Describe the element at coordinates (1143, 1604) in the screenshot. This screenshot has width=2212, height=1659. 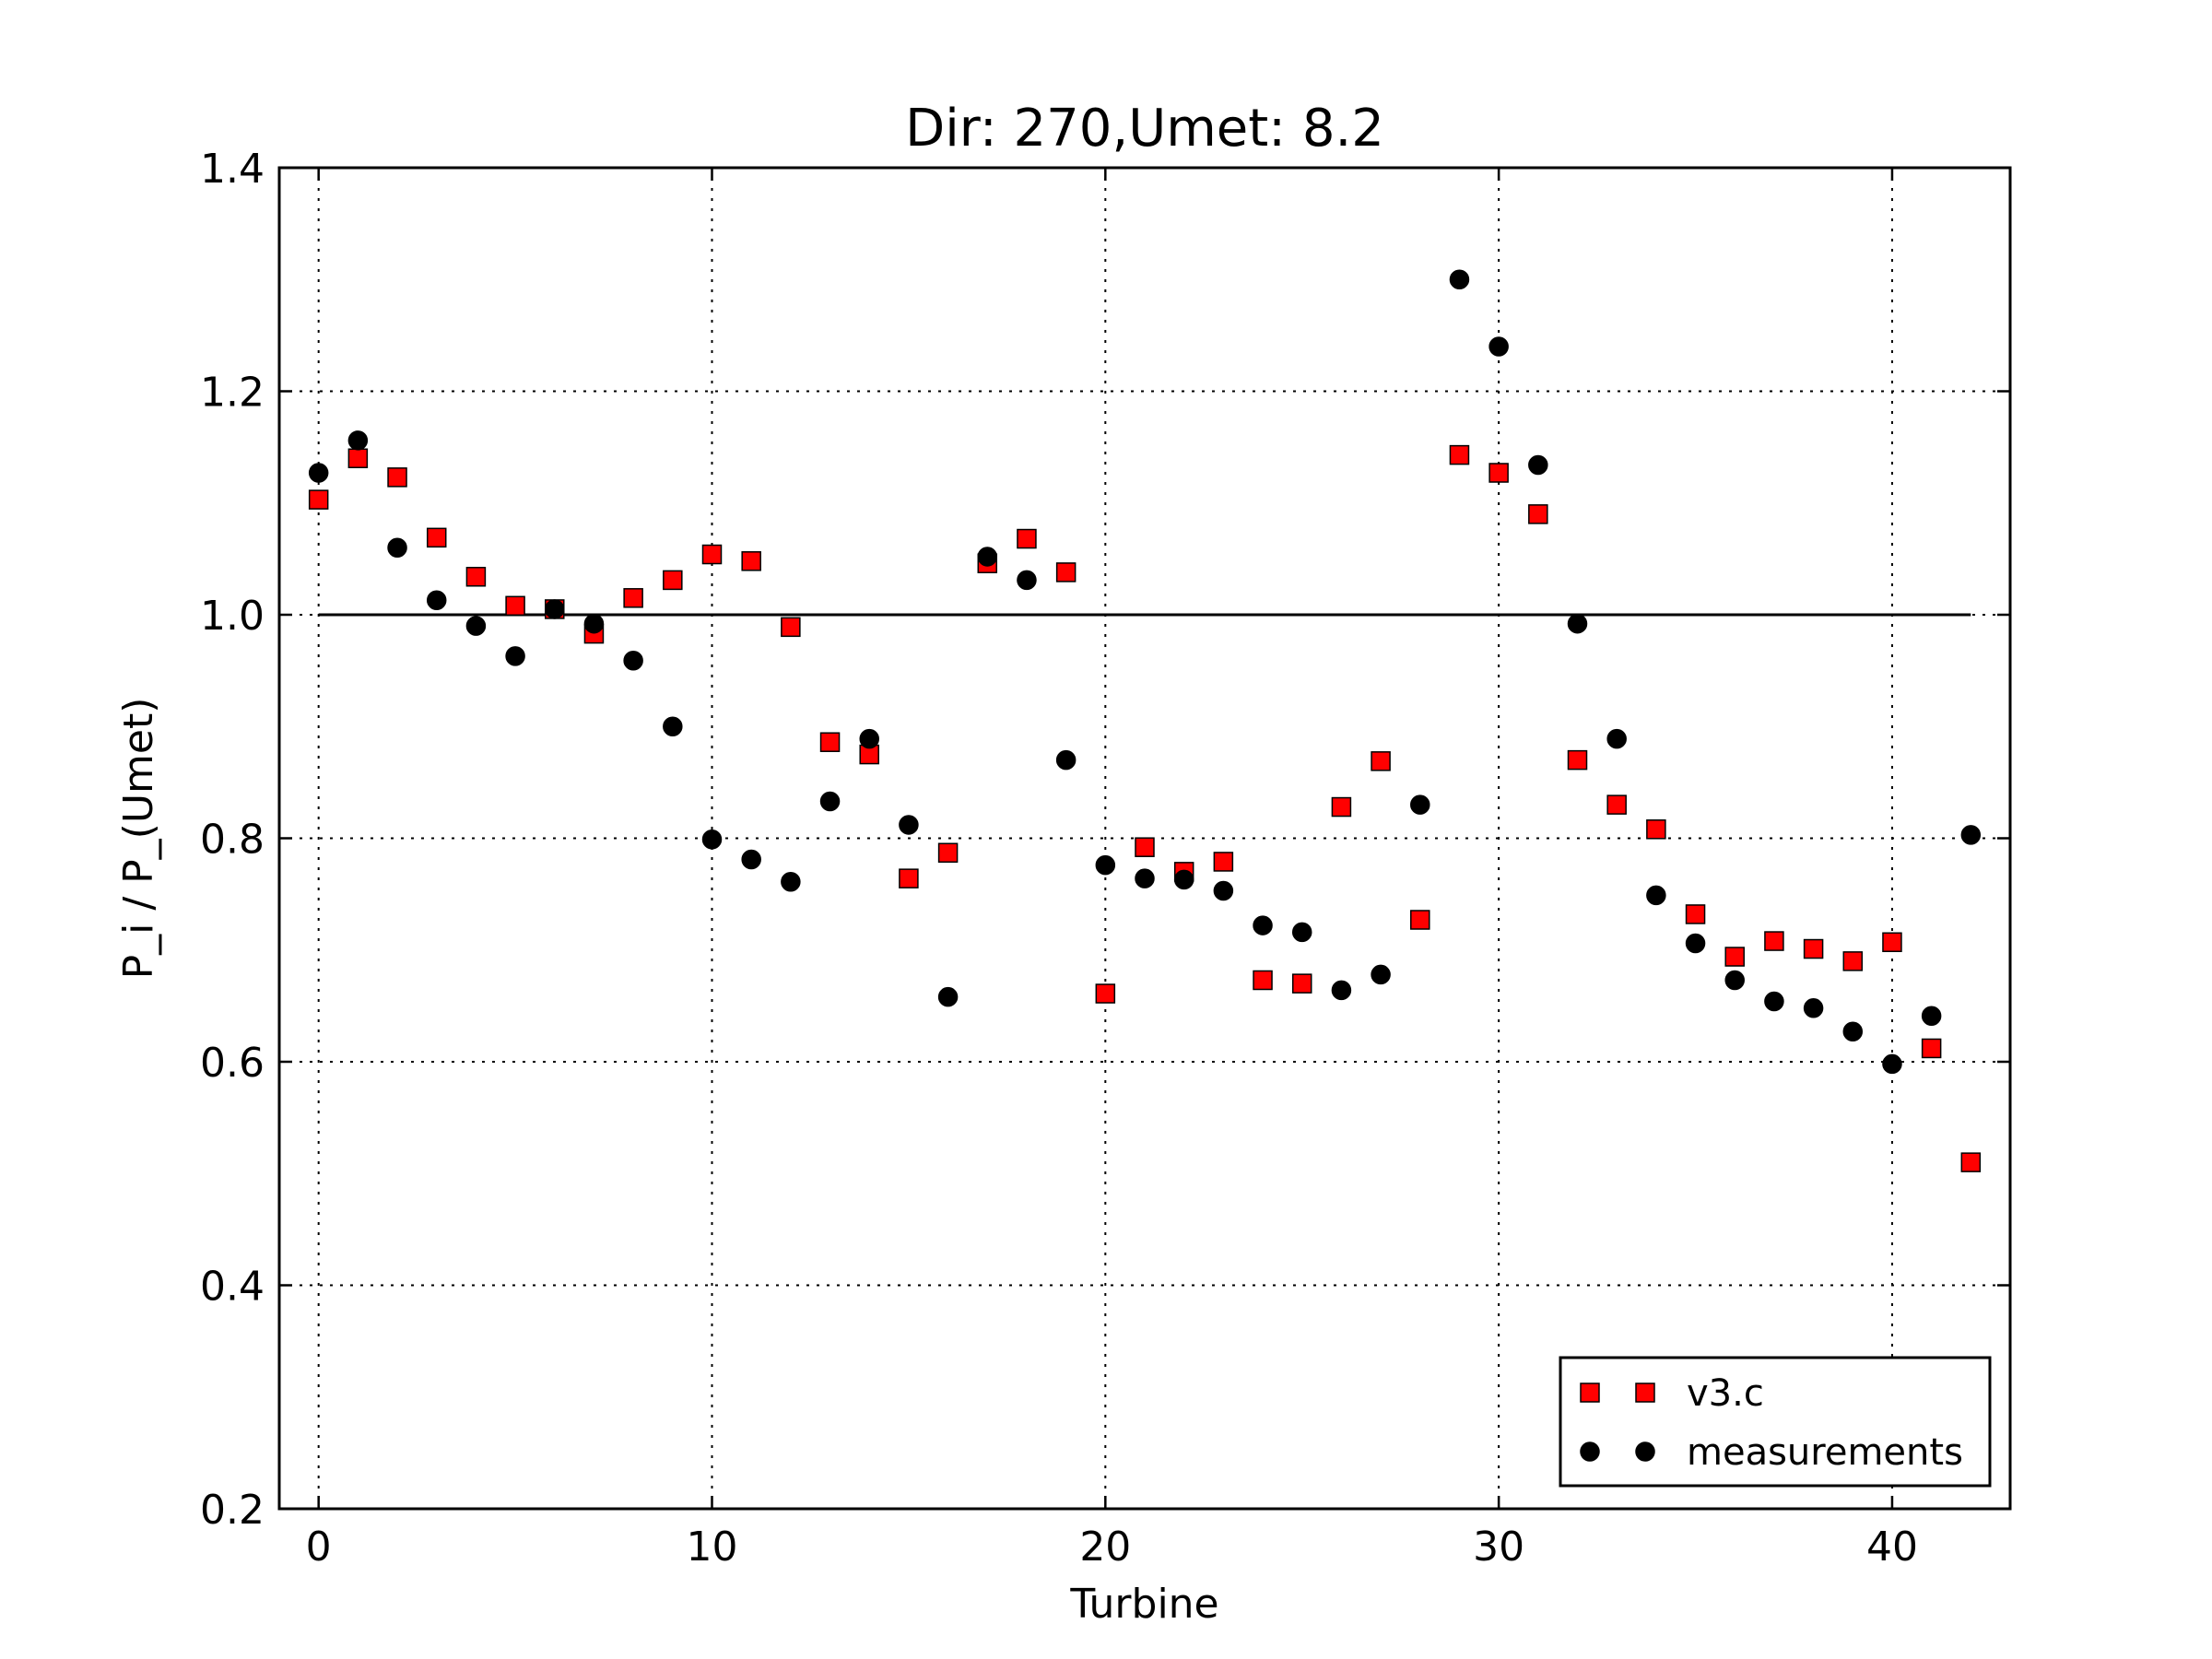
I see `x-axis-label: Turbine` at that location.